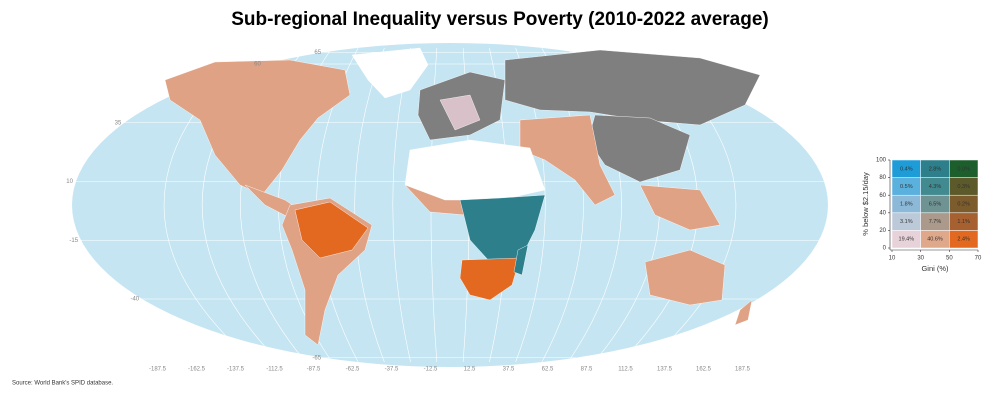  Describe the element at coordinates (431, 370) in the screenshot. I see `lon-label: -12.5` at that location.